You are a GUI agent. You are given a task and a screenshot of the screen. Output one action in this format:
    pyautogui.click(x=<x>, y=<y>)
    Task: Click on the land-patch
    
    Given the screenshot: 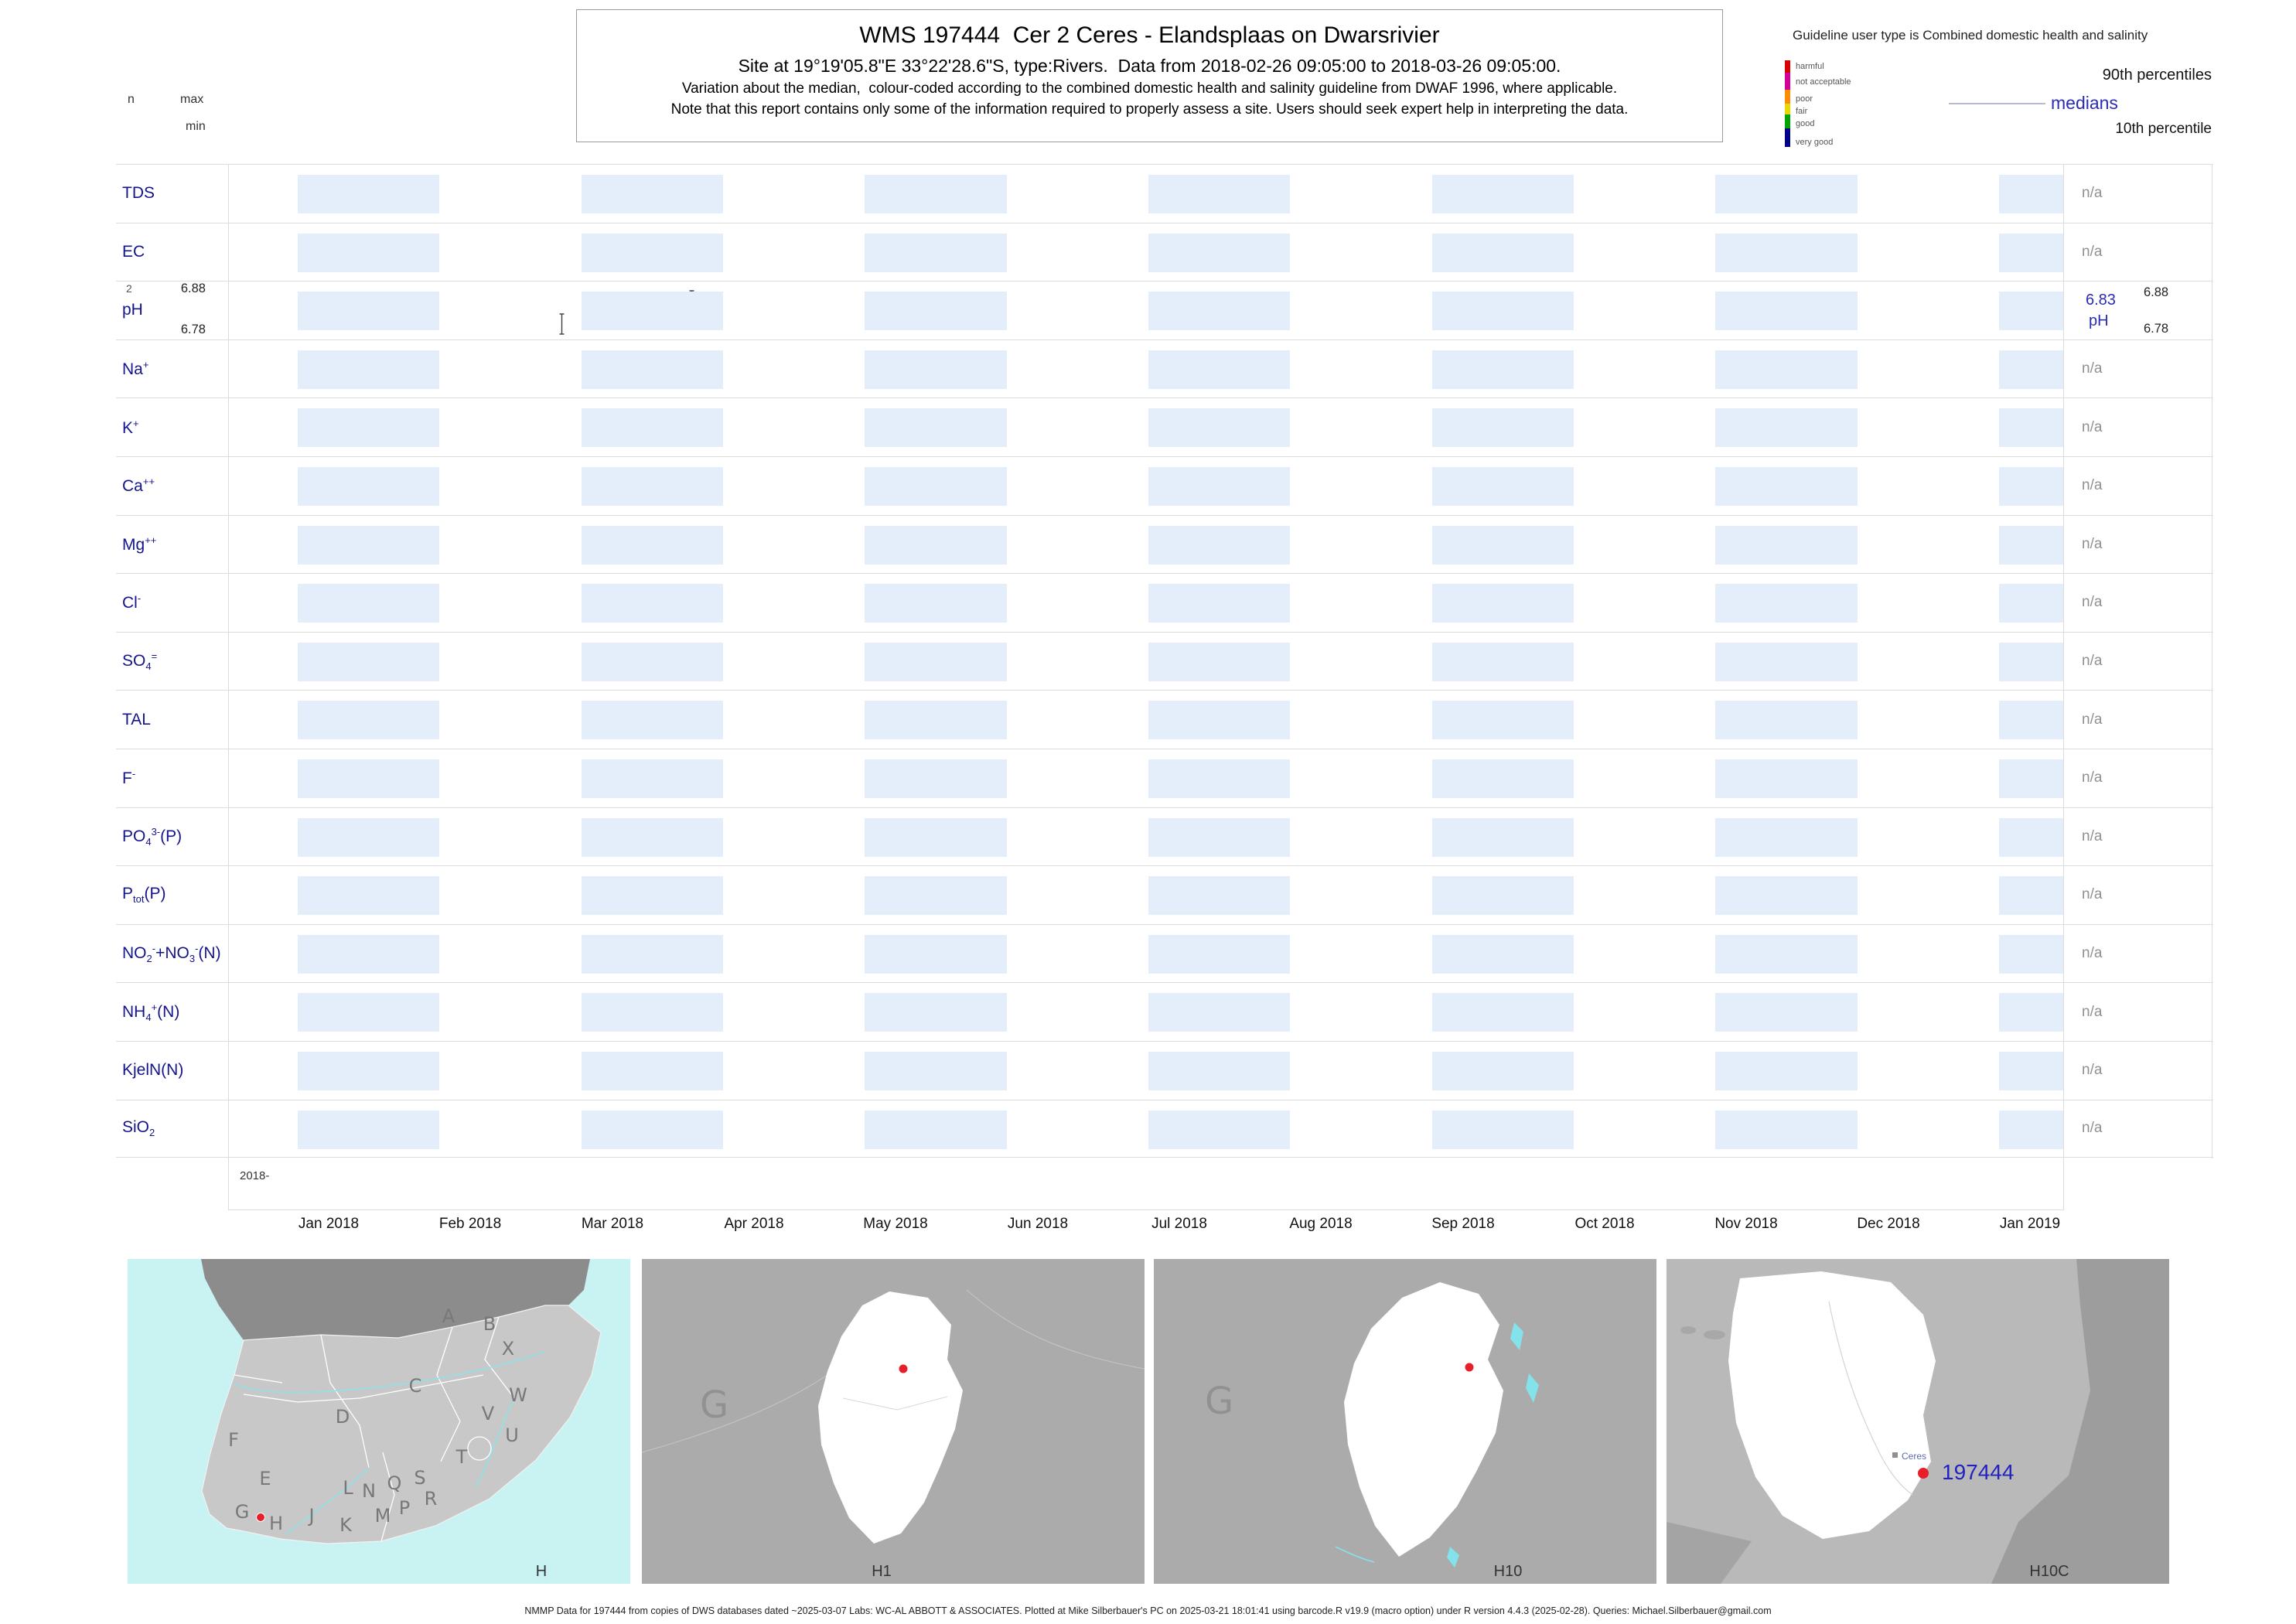 What is the action you would take?
    pyautogui.click(x=1714, y=1334)
    